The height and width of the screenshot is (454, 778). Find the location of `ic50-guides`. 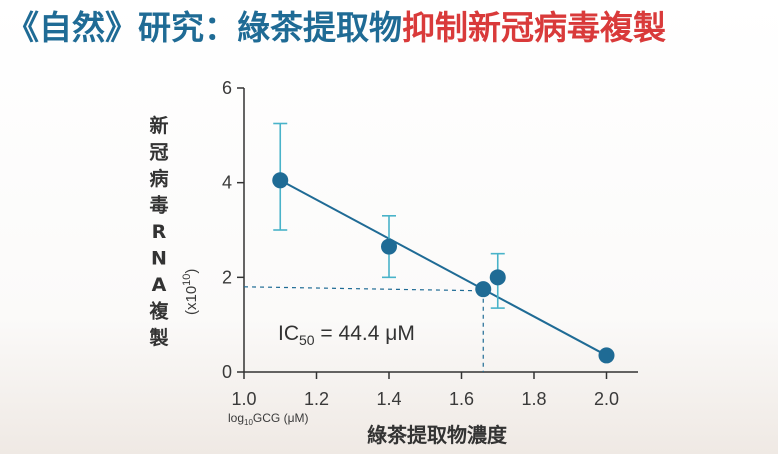

ic50-guides is located at coordinates (363, 329).